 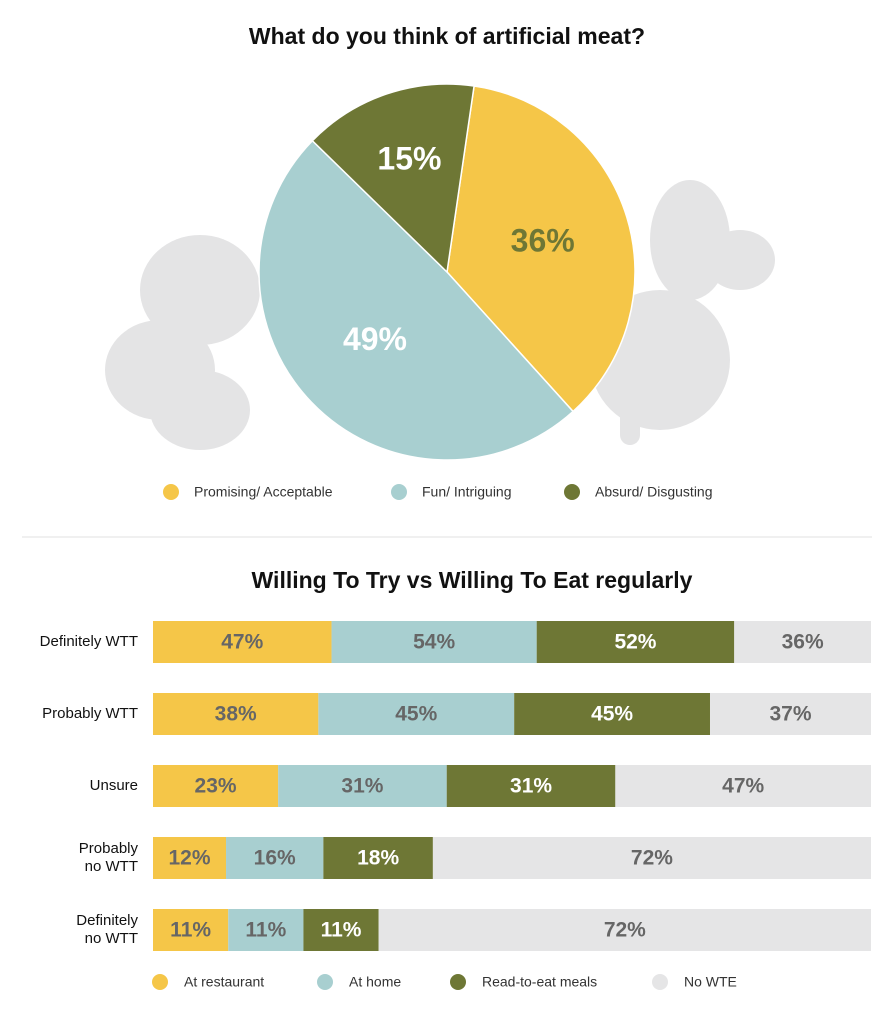 I want to click on legend-label: Promising/ Acceptable, so click(x=263, y=492).